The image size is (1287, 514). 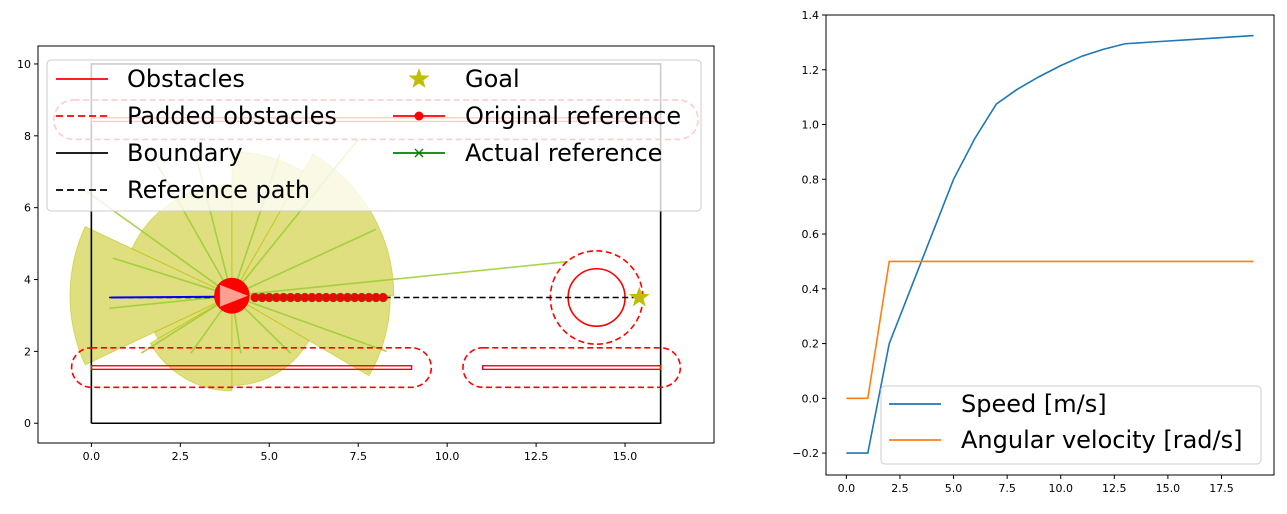 What do you see at coordinates (811, 125) in the screenshot?
I see `y-tick-label: 1.0` at bounding box center [811, 125].